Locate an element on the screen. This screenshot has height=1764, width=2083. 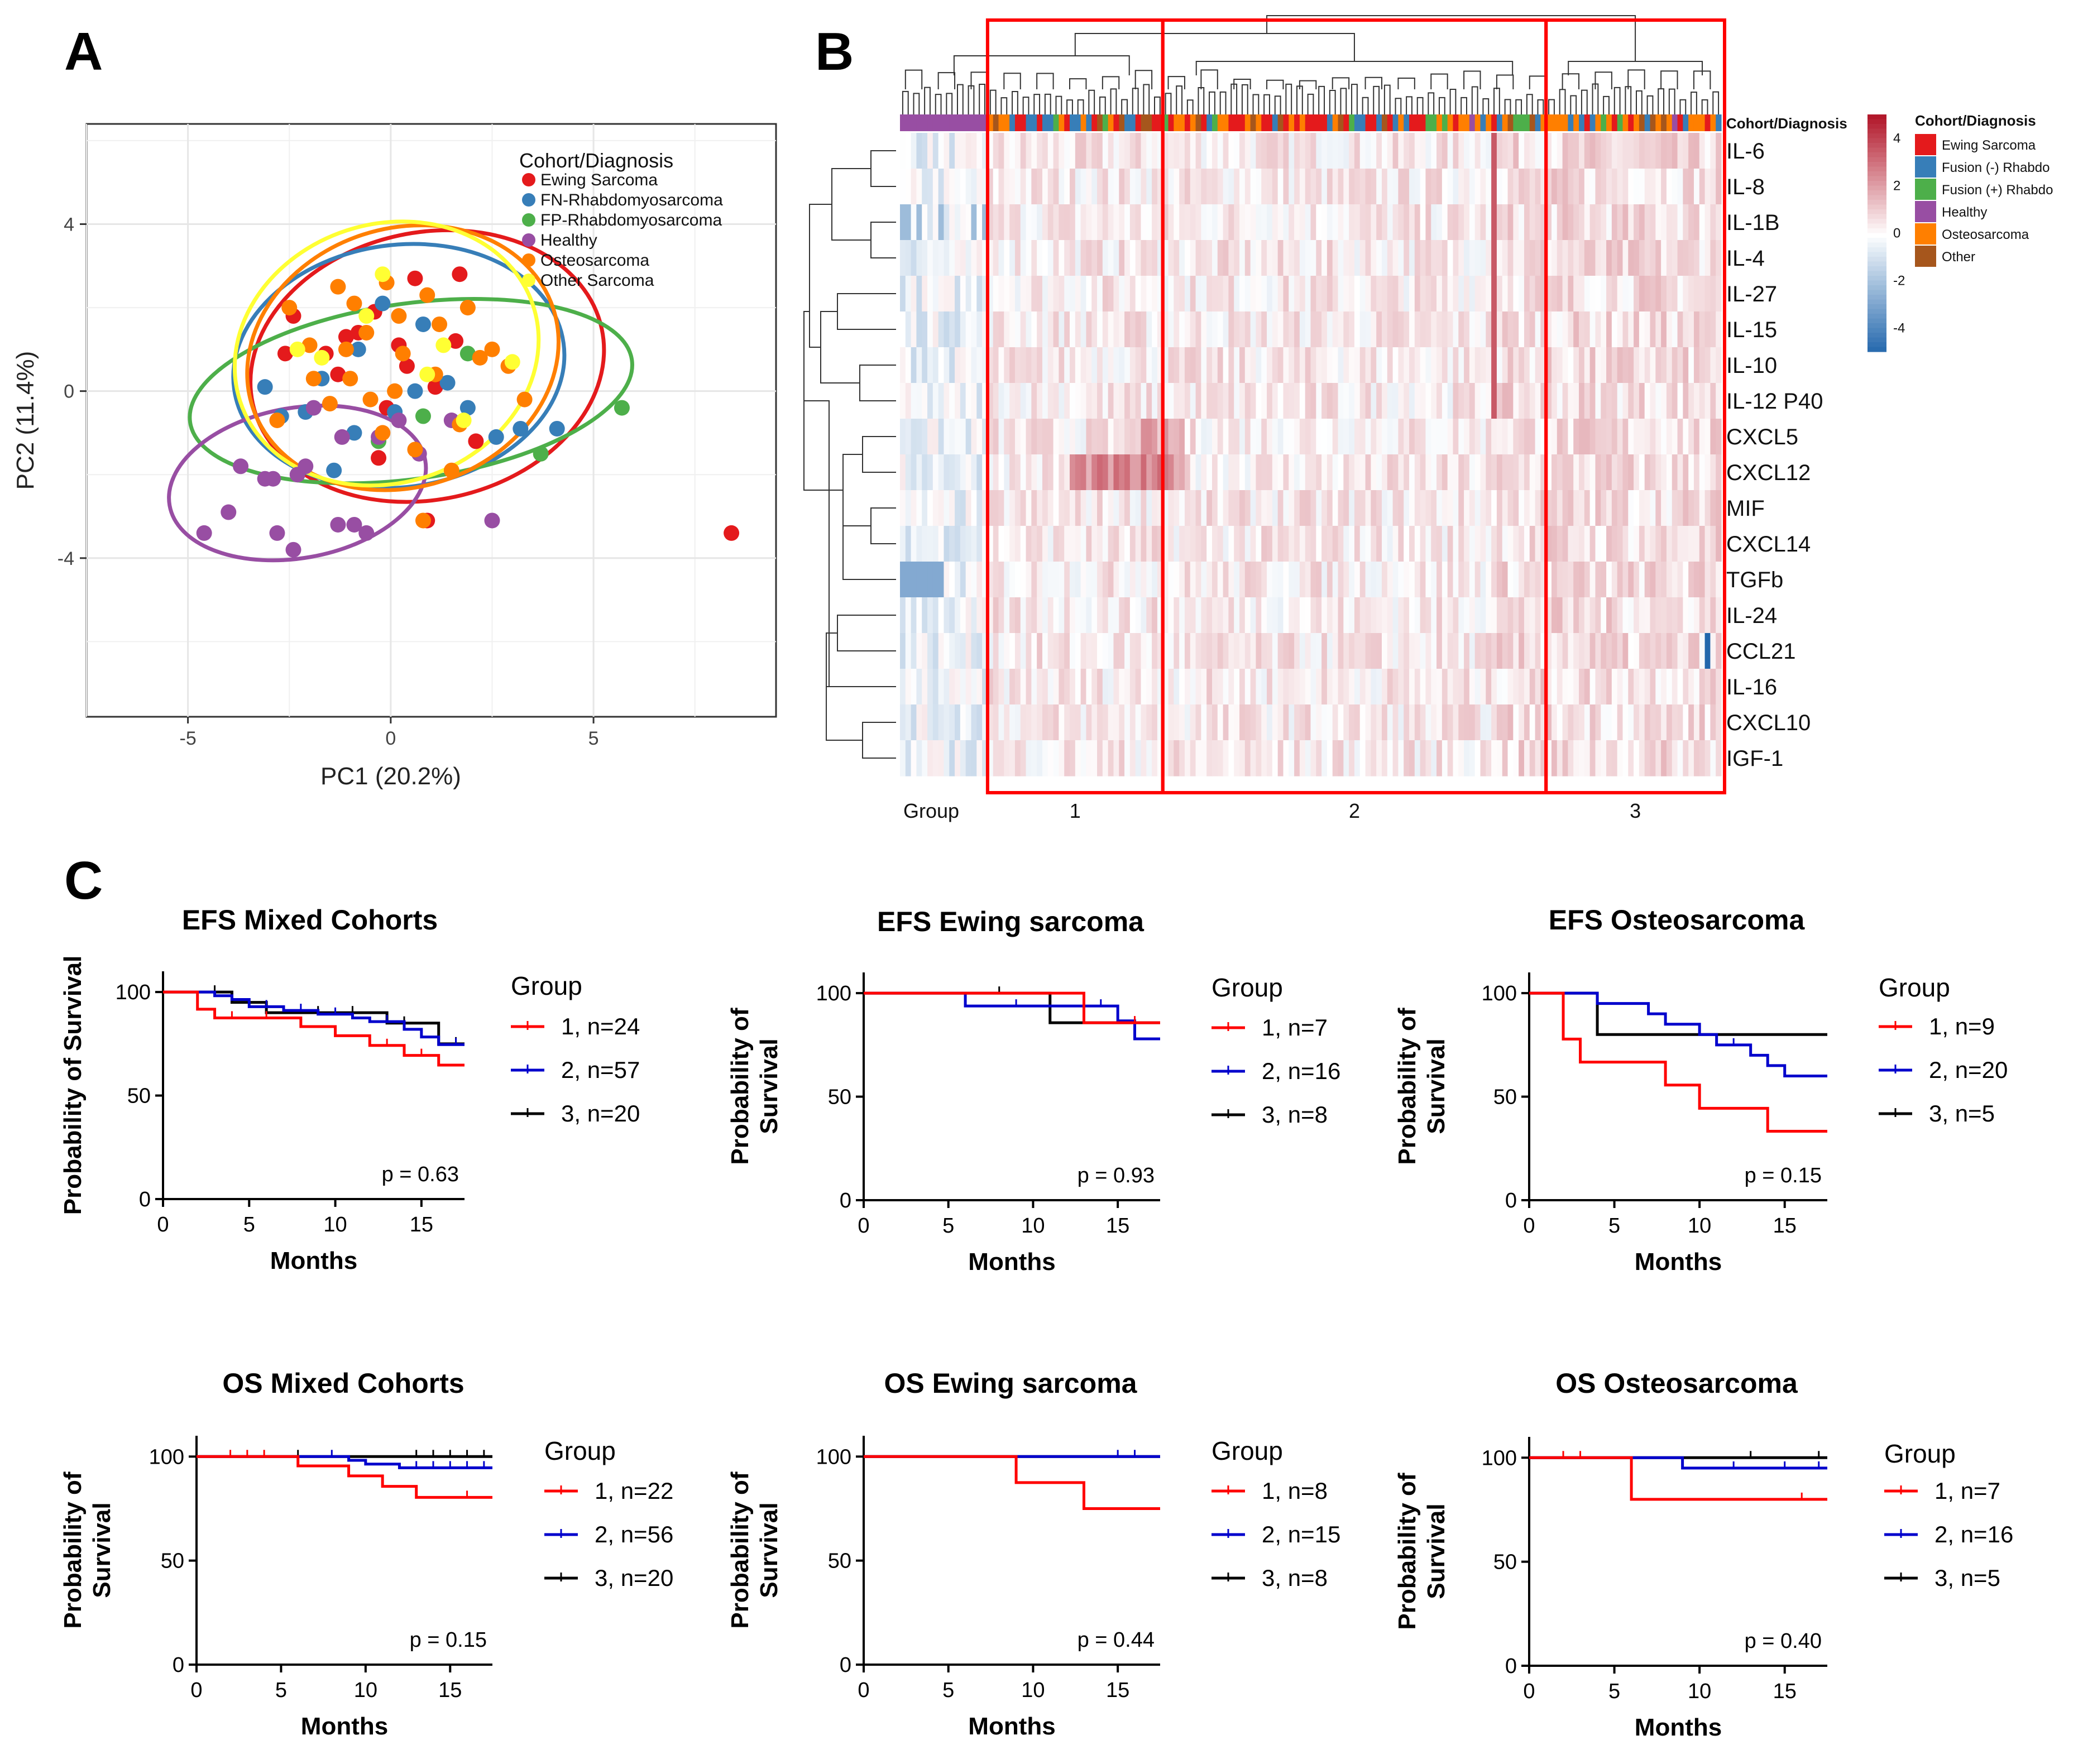
pca-legend-swatch is located at coordinates (528, 240).